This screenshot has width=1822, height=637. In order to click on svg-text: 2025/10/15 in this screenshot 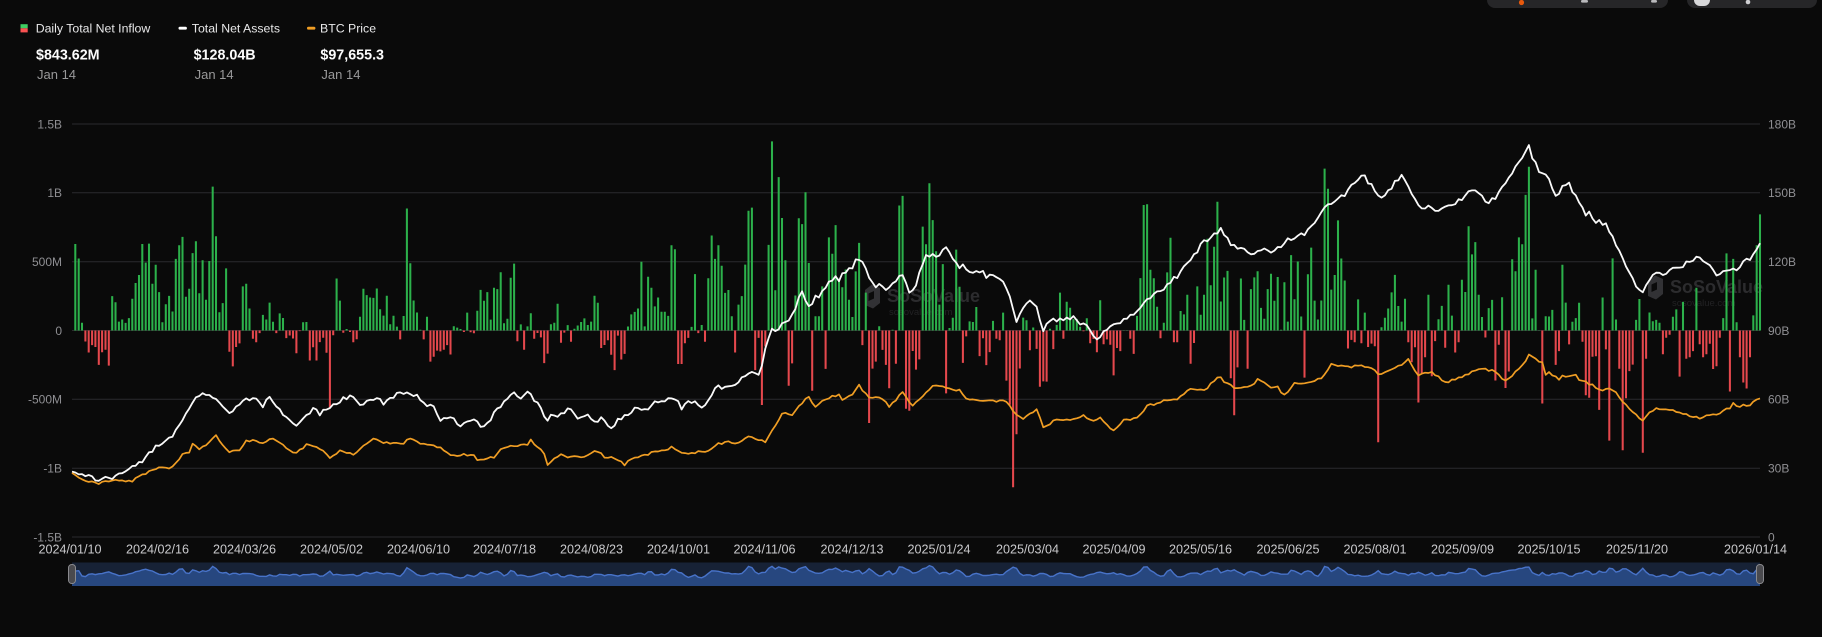, I will do `click(1548, 550)`.